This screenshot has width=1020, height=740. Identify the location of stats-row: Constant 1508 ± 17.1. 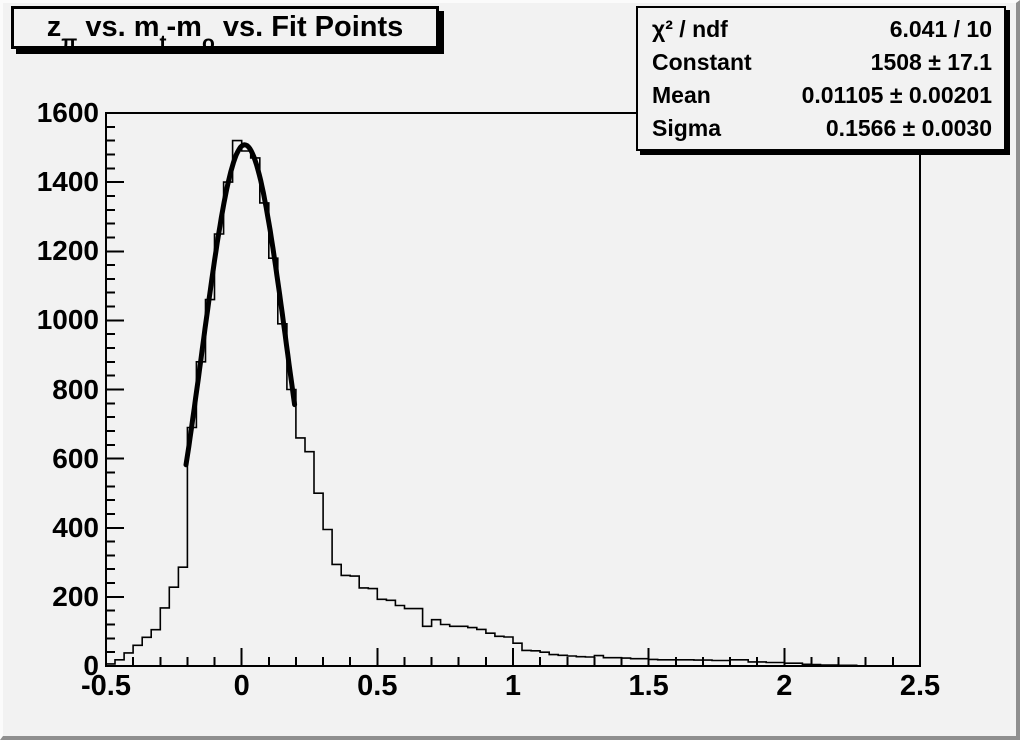
(821, 62).